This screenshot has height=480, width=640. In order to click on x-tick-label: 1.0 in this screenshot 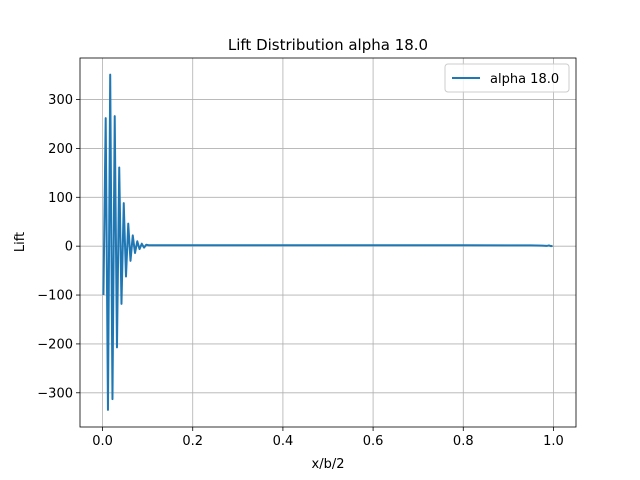, I will do `click(553, 441)`.